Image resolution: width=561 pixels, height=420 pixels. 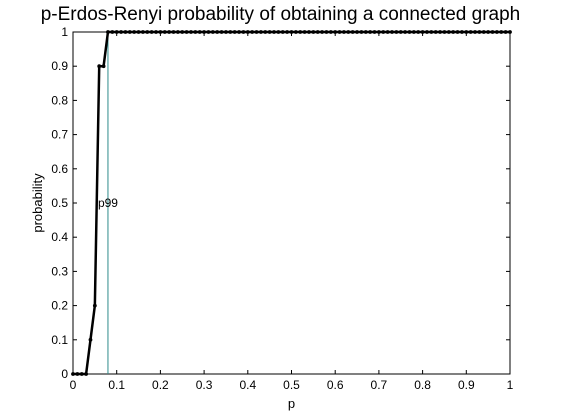 What do you see at coordinates (59, 340) in the screenshot?
I see `y-tick-label: 0.1` at bounding box center [59, 340].